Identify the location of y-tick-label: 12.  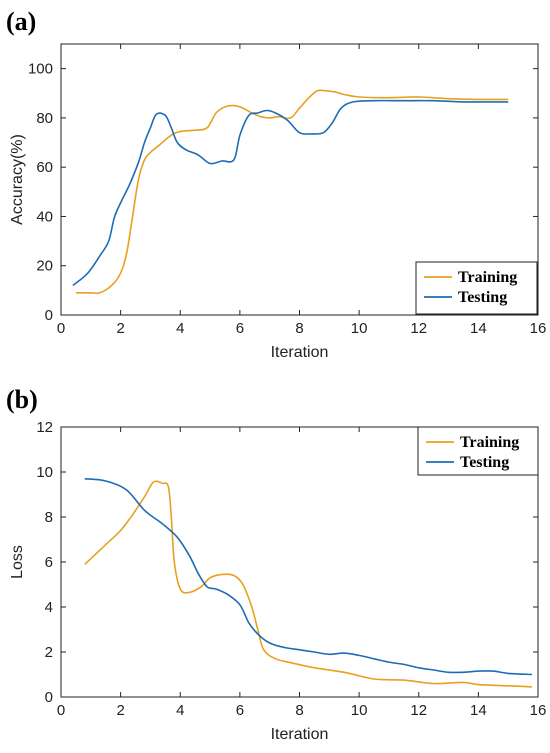
(44, 427).